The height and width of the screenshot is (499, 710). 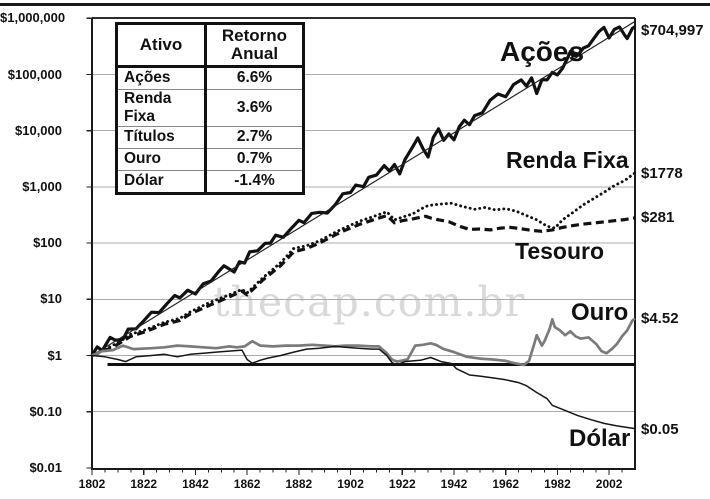 What do you see at coordinates (254, 107) in the screenshot?
I see `asset-return: 3.6%` at bounding box center [254, 107].